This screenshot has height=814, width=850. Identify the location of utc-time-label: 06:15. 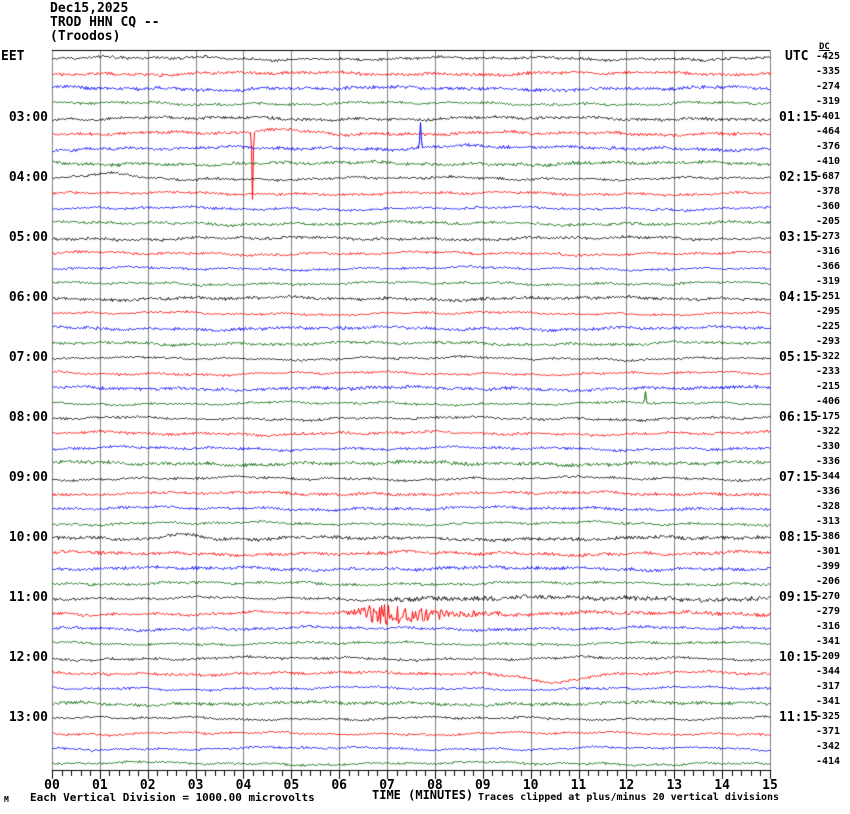
(799, 417).